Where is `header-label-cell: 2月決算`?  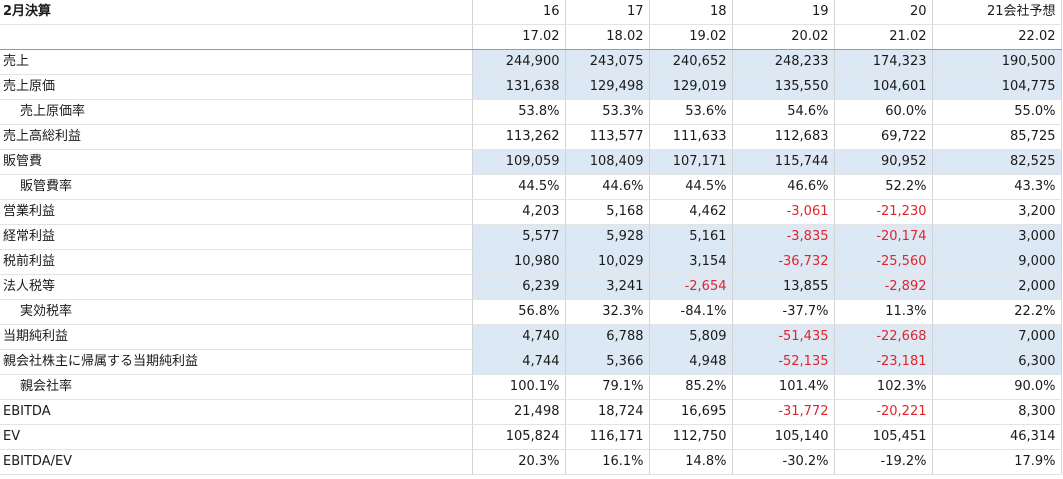 header-label-cell: 2月決算 is located at coordinates (236, 12).